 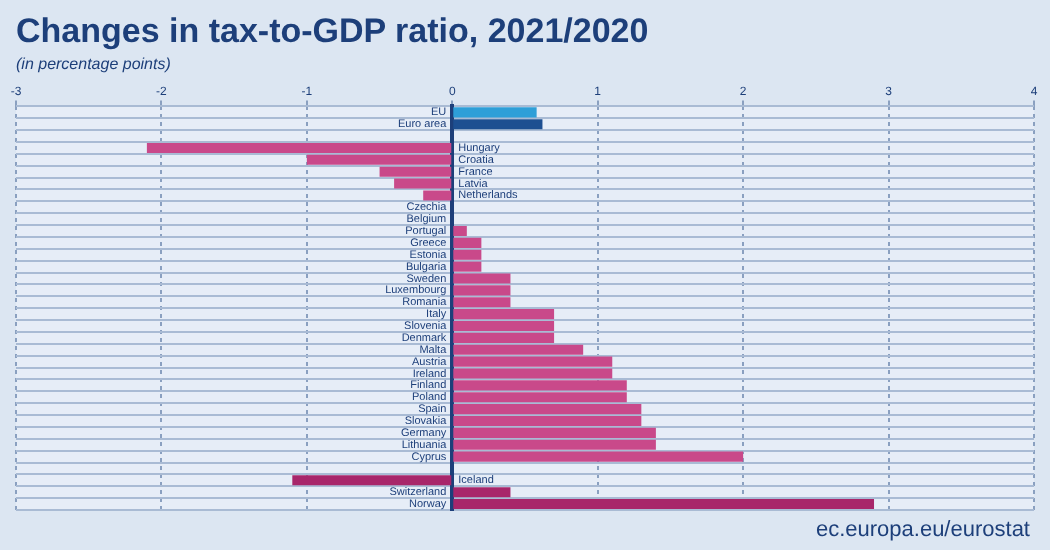 I want to click on chart-title: Changes in tax-to-GDP ratio, 2021/2020, so click(x=332, y=30).